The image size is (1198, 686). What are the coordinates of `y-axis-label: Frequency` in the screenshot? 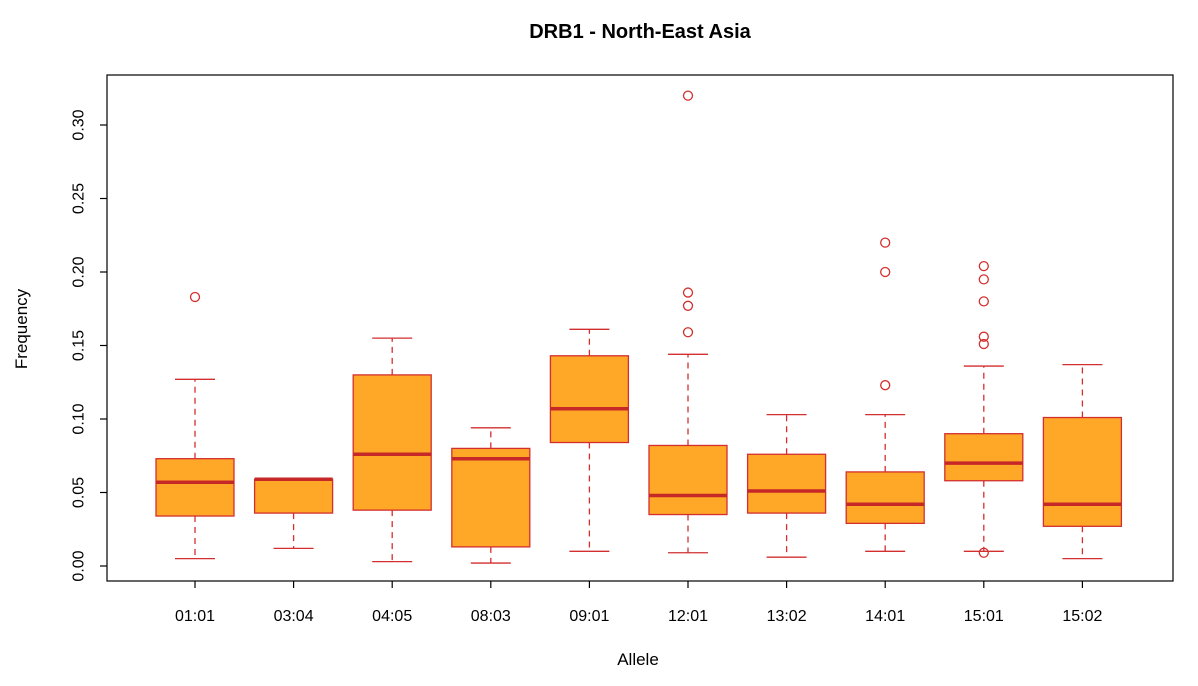 It's located at (21, 328).